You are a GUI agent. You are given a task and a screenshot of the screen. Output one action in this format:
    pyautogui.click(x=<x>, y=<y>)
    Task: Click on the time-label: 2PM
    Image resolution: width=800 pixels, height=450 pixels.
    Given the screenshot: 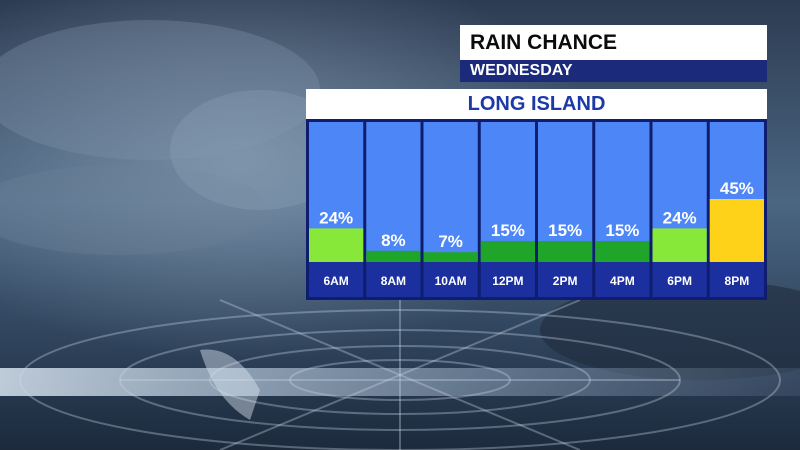 What is the action you would take?
    pyautogui.click(x=565, y=281)
    